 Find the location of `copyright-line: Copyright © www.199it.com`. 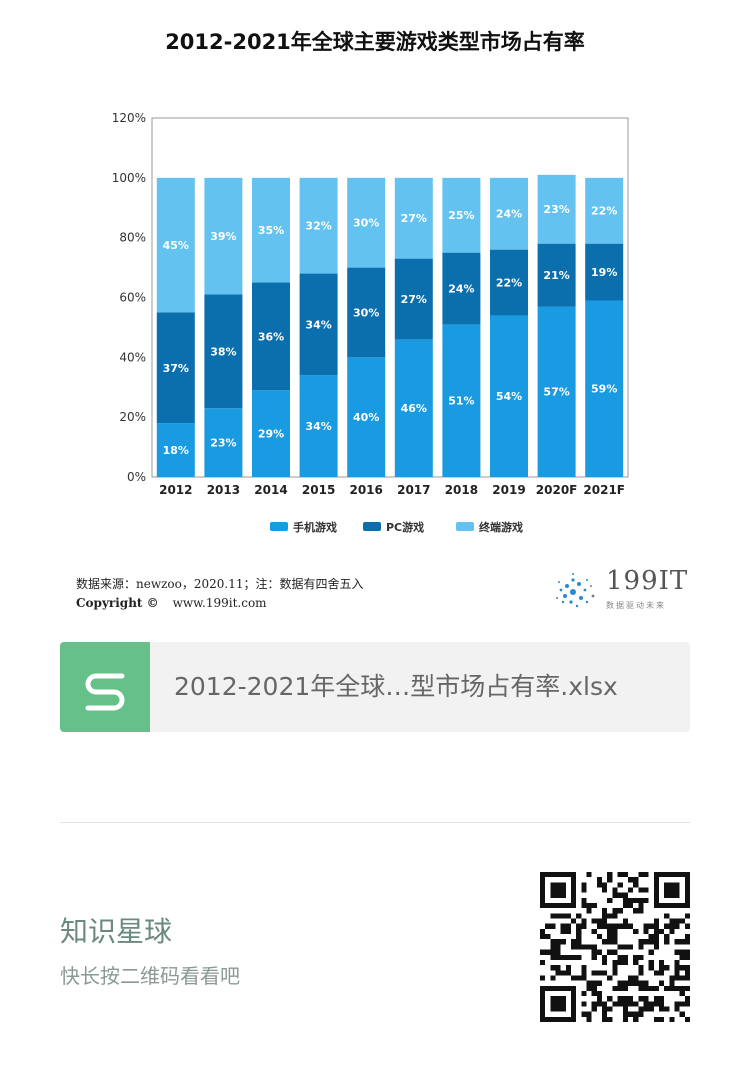

copyright-line: Copyright © www.199it.com is located at coordinates (171, 603).